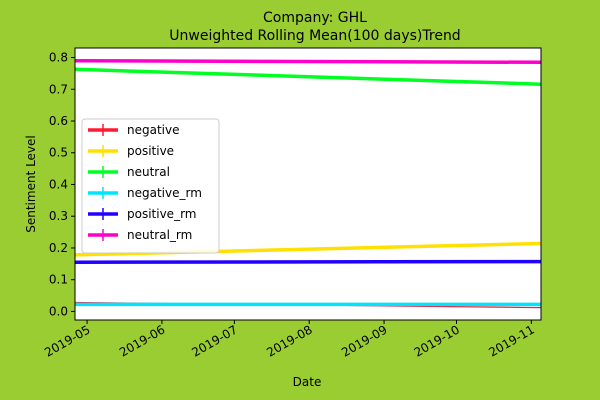  Describe the element at coordinates (315, 18) in the screenshot. I see `chart-title-line1: Company: GHL` at that location.